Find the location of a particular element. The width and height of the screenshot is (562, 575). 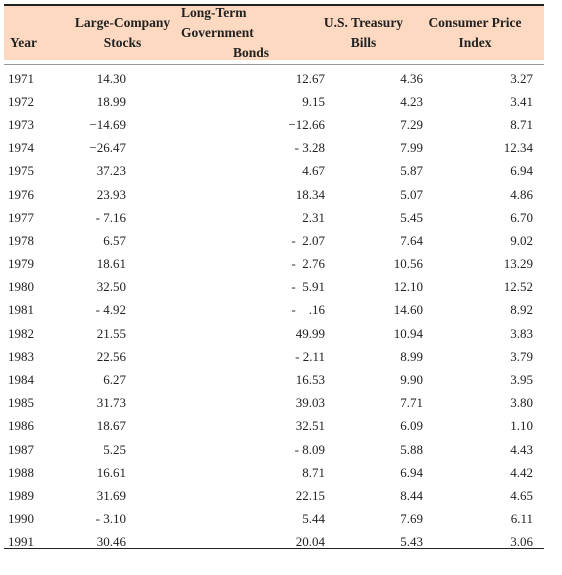

table-row: 1971 14.30 12.67 4.36 3.27 is located at coordinates (274, 78).